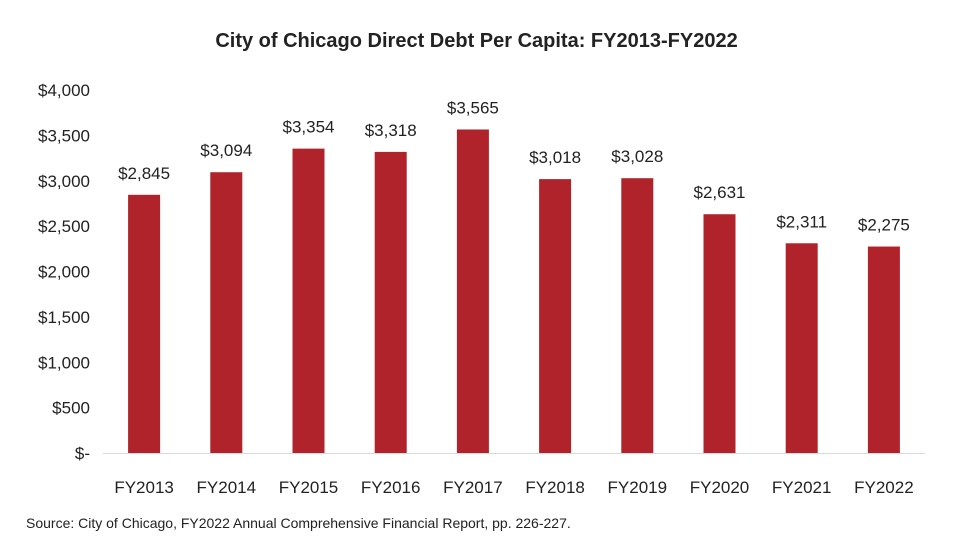 The height and width of the screenshot is (553, 953). What do you see at coordinates (226, 150) in the screenshot?
I see `data-label: $3,094` at bounding box center [226, 150].